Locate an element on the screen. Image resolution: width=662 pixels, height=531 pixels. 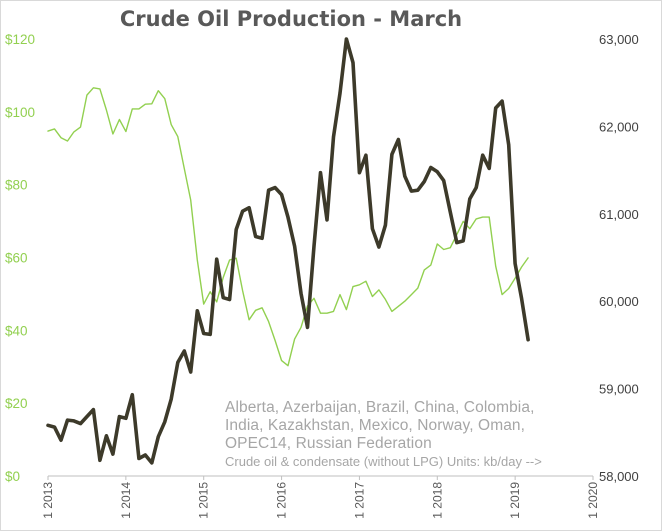
y-left-tick-label: $20 is located at coordinates (16, 403).